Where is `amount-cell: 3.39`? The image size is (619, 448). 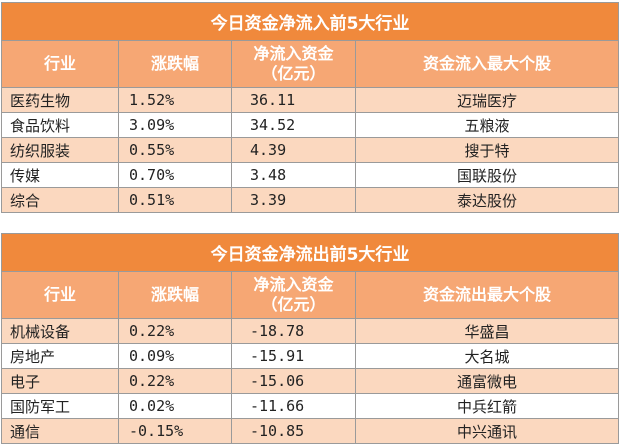 amount-cell: 3.39 is located at coordinates (293, 200).